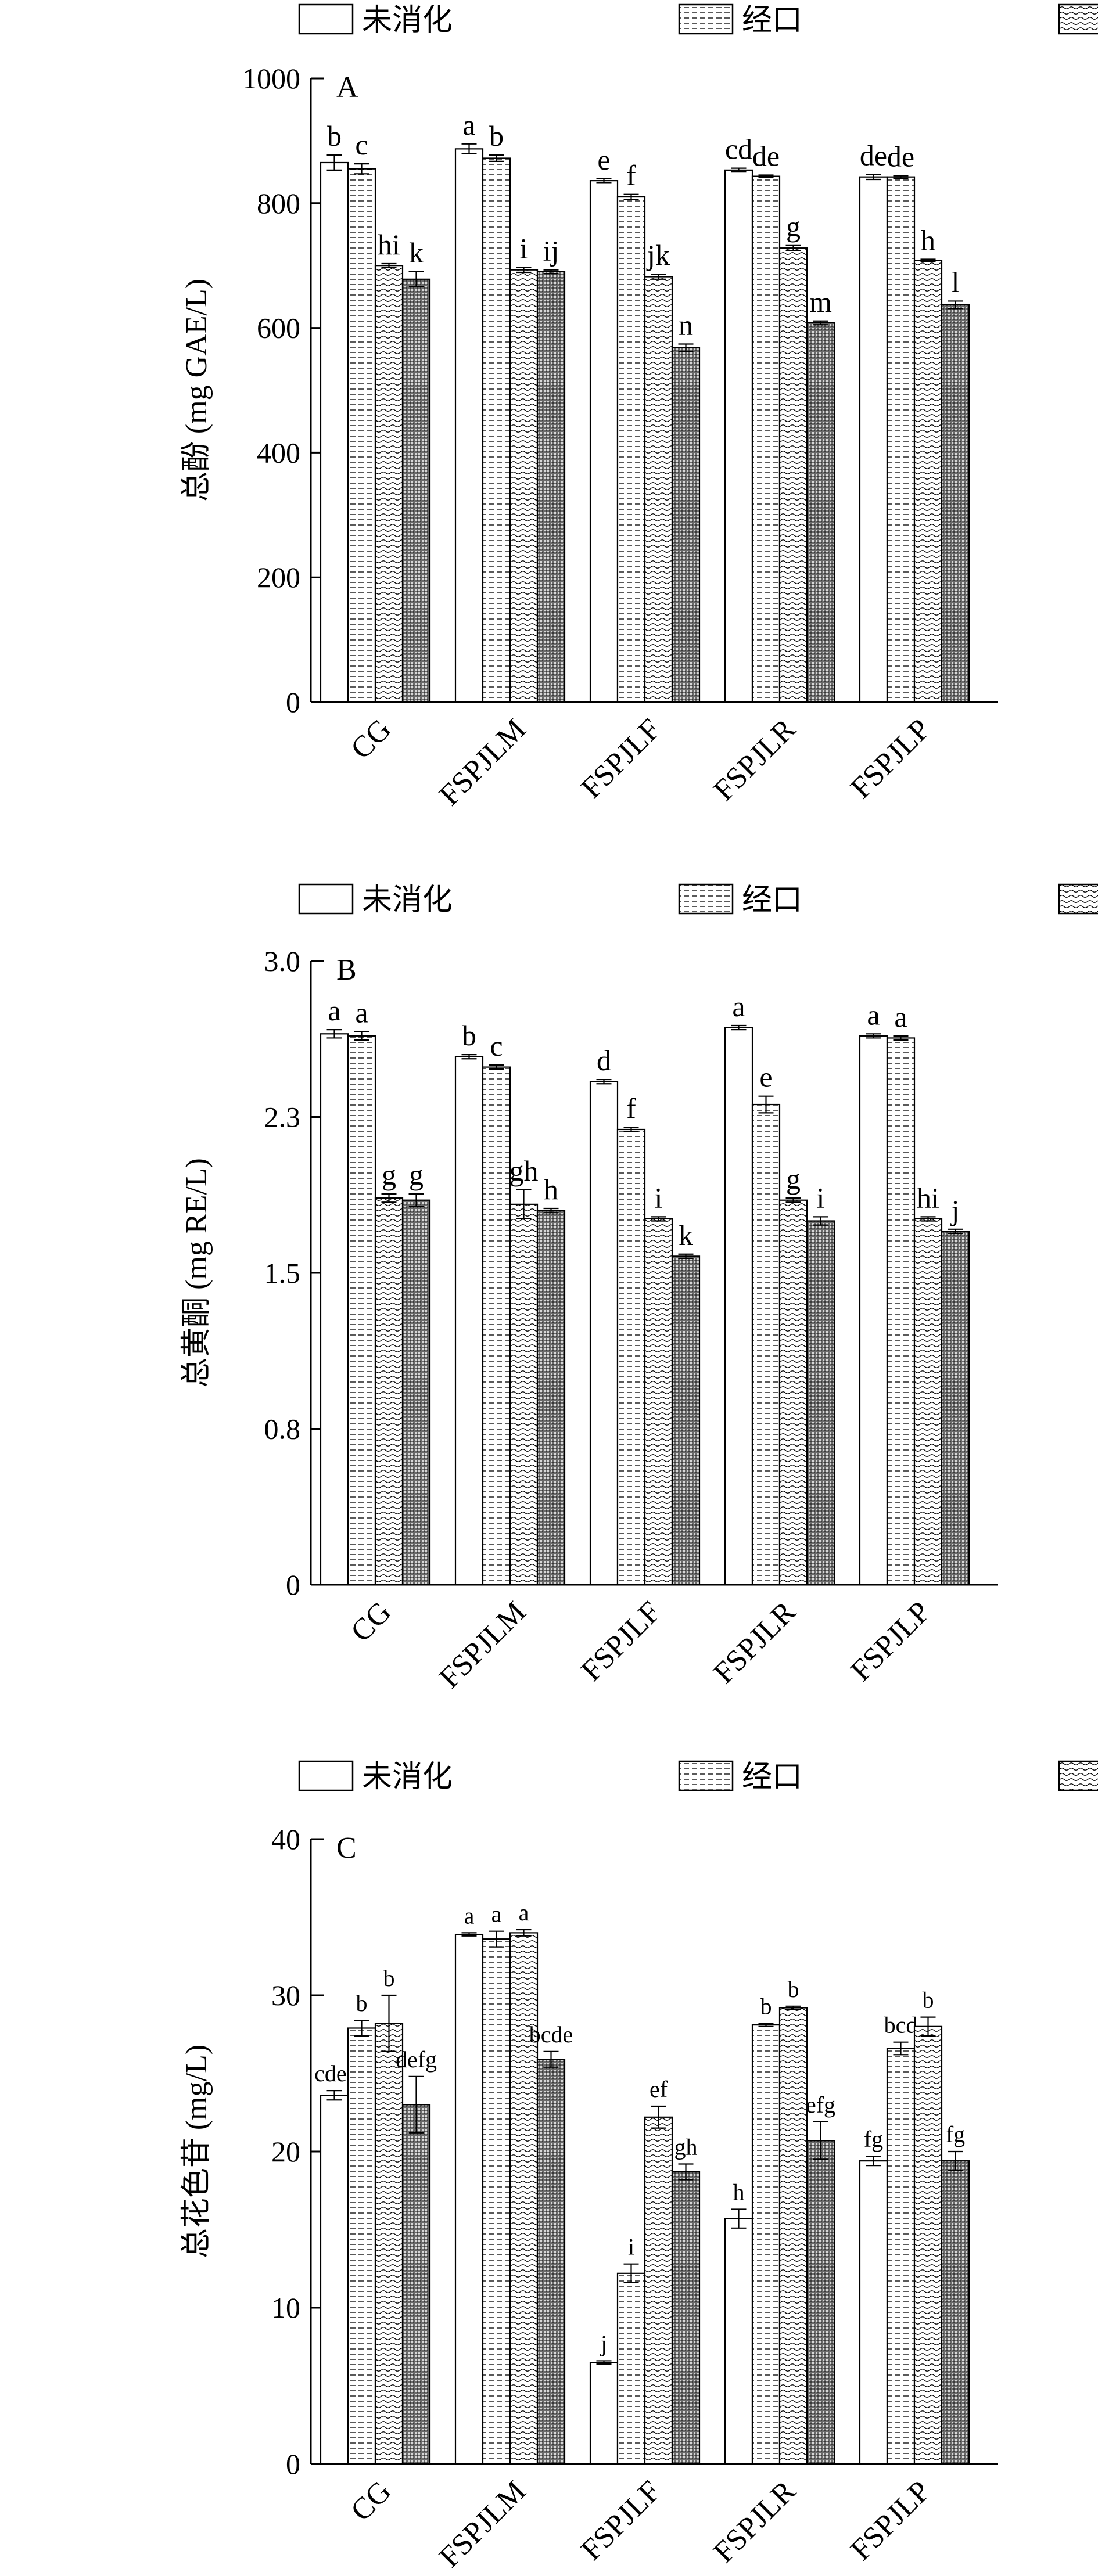 The image size is (1098, 2576). What do you see at coordinates (686, 325) in the screenshot?
I see `significance-letter: n` at bounding box center [686, 325].